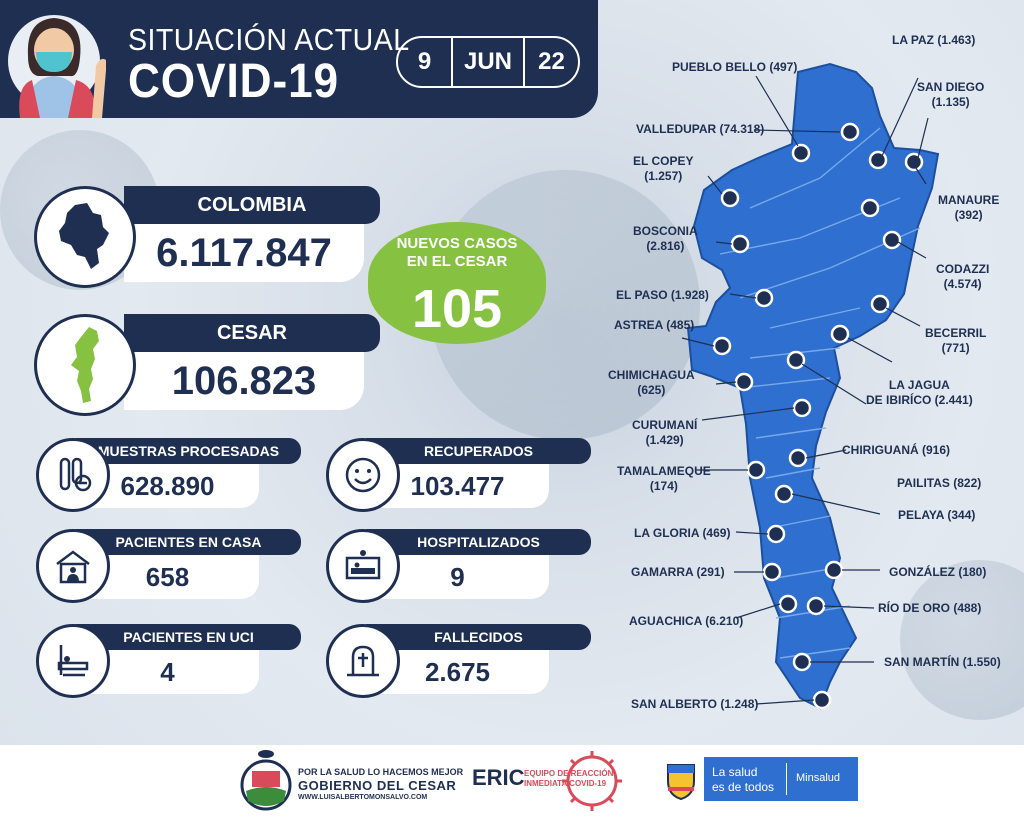  Describe the element at coordinates (735, 67) in the screenshot. I see `label-pueblo-bello: PUEBLO BELLO (497)` at that location.